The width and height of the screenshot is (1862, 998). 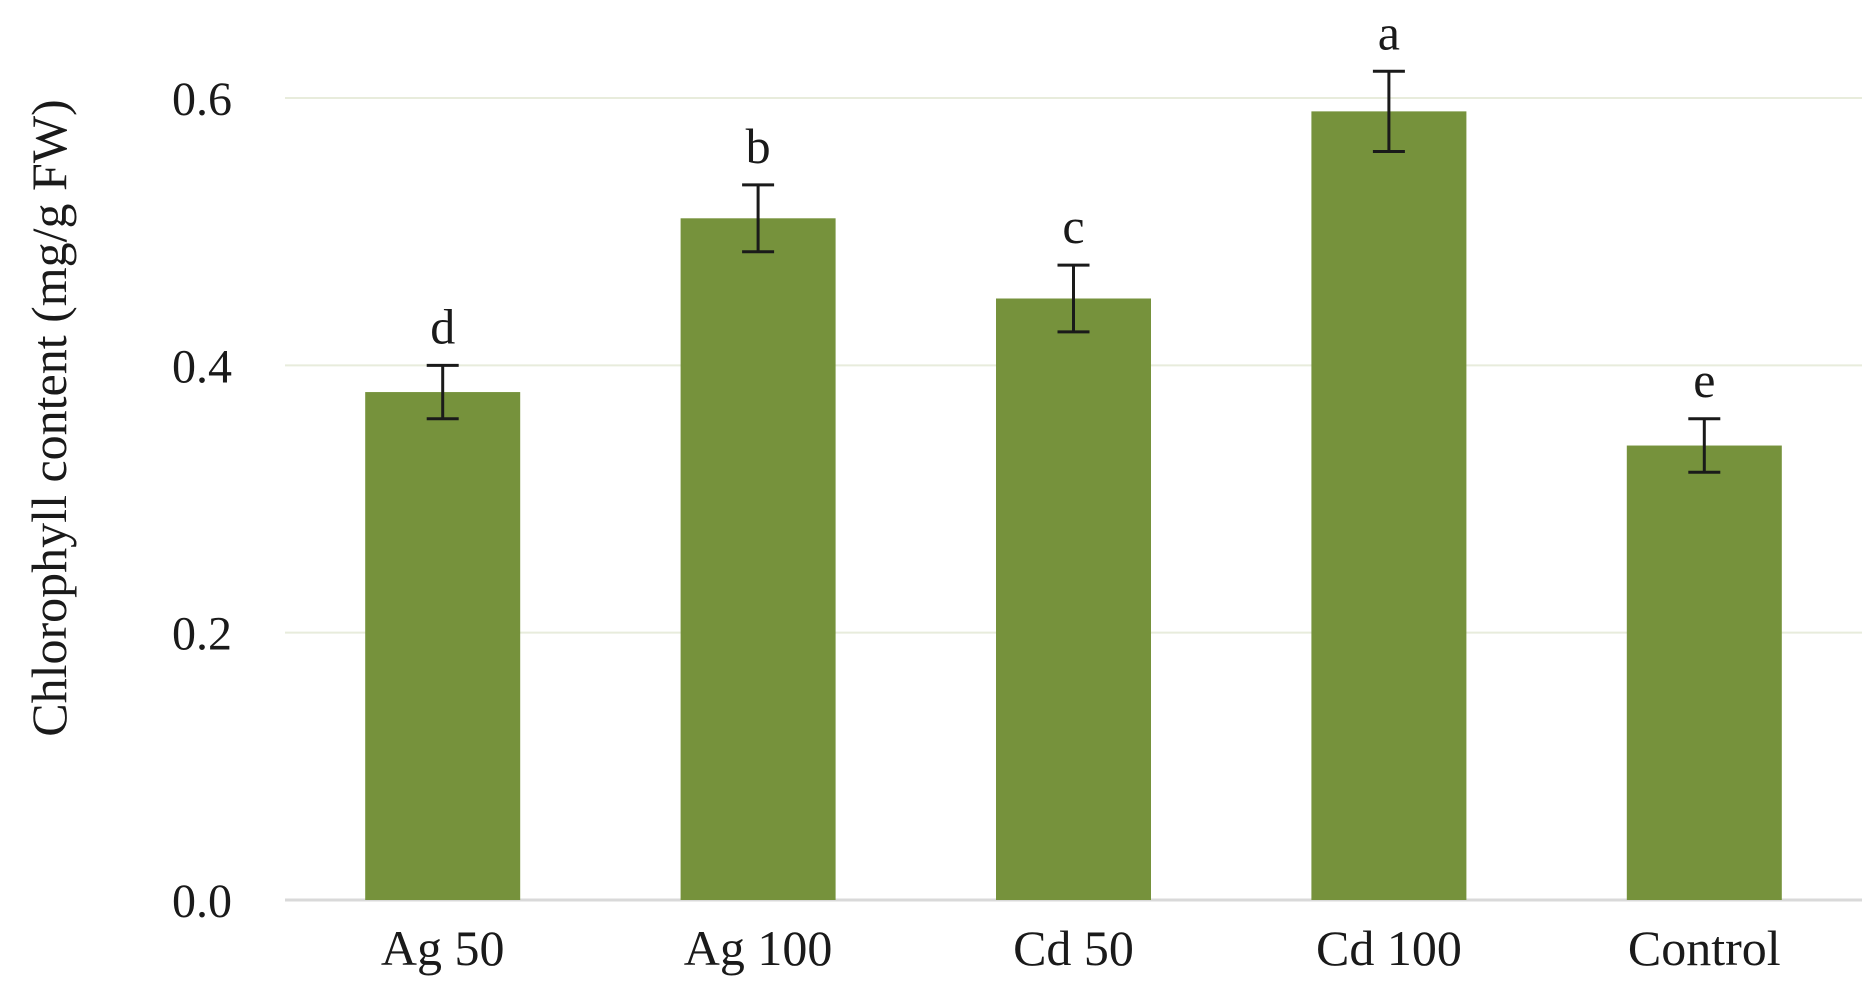 I want to click on significance-letter: c, so click(x=1073, y=226).